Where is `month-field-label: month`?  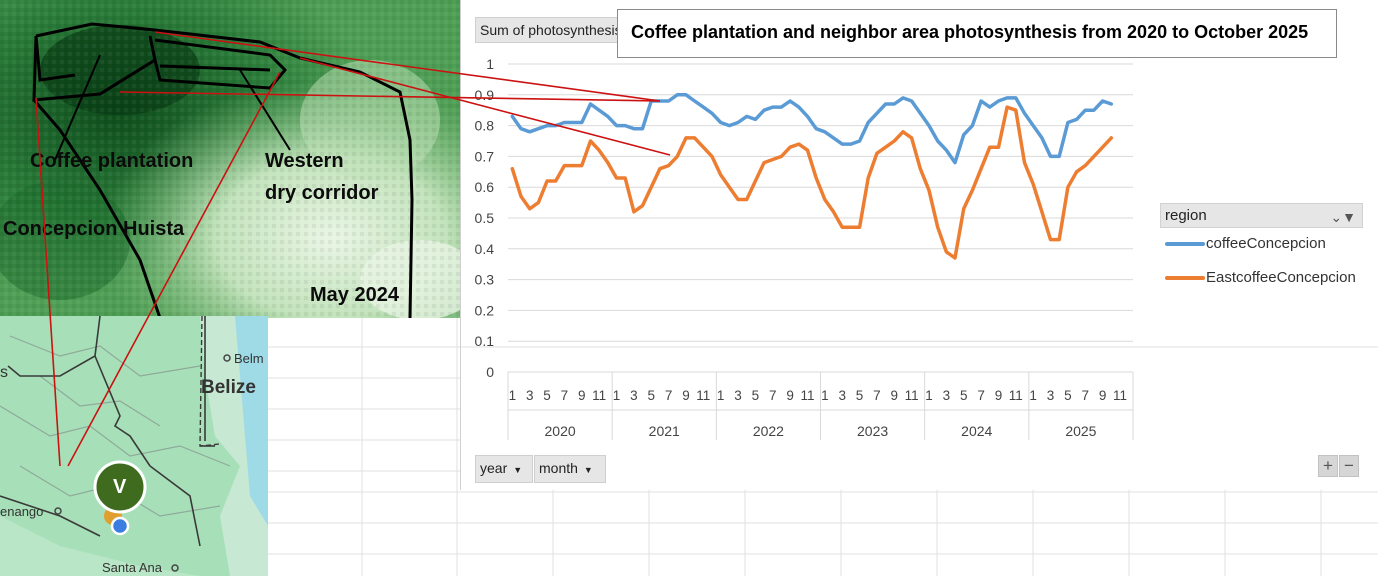 month-field-label: month is located at coordinates (558, 468).